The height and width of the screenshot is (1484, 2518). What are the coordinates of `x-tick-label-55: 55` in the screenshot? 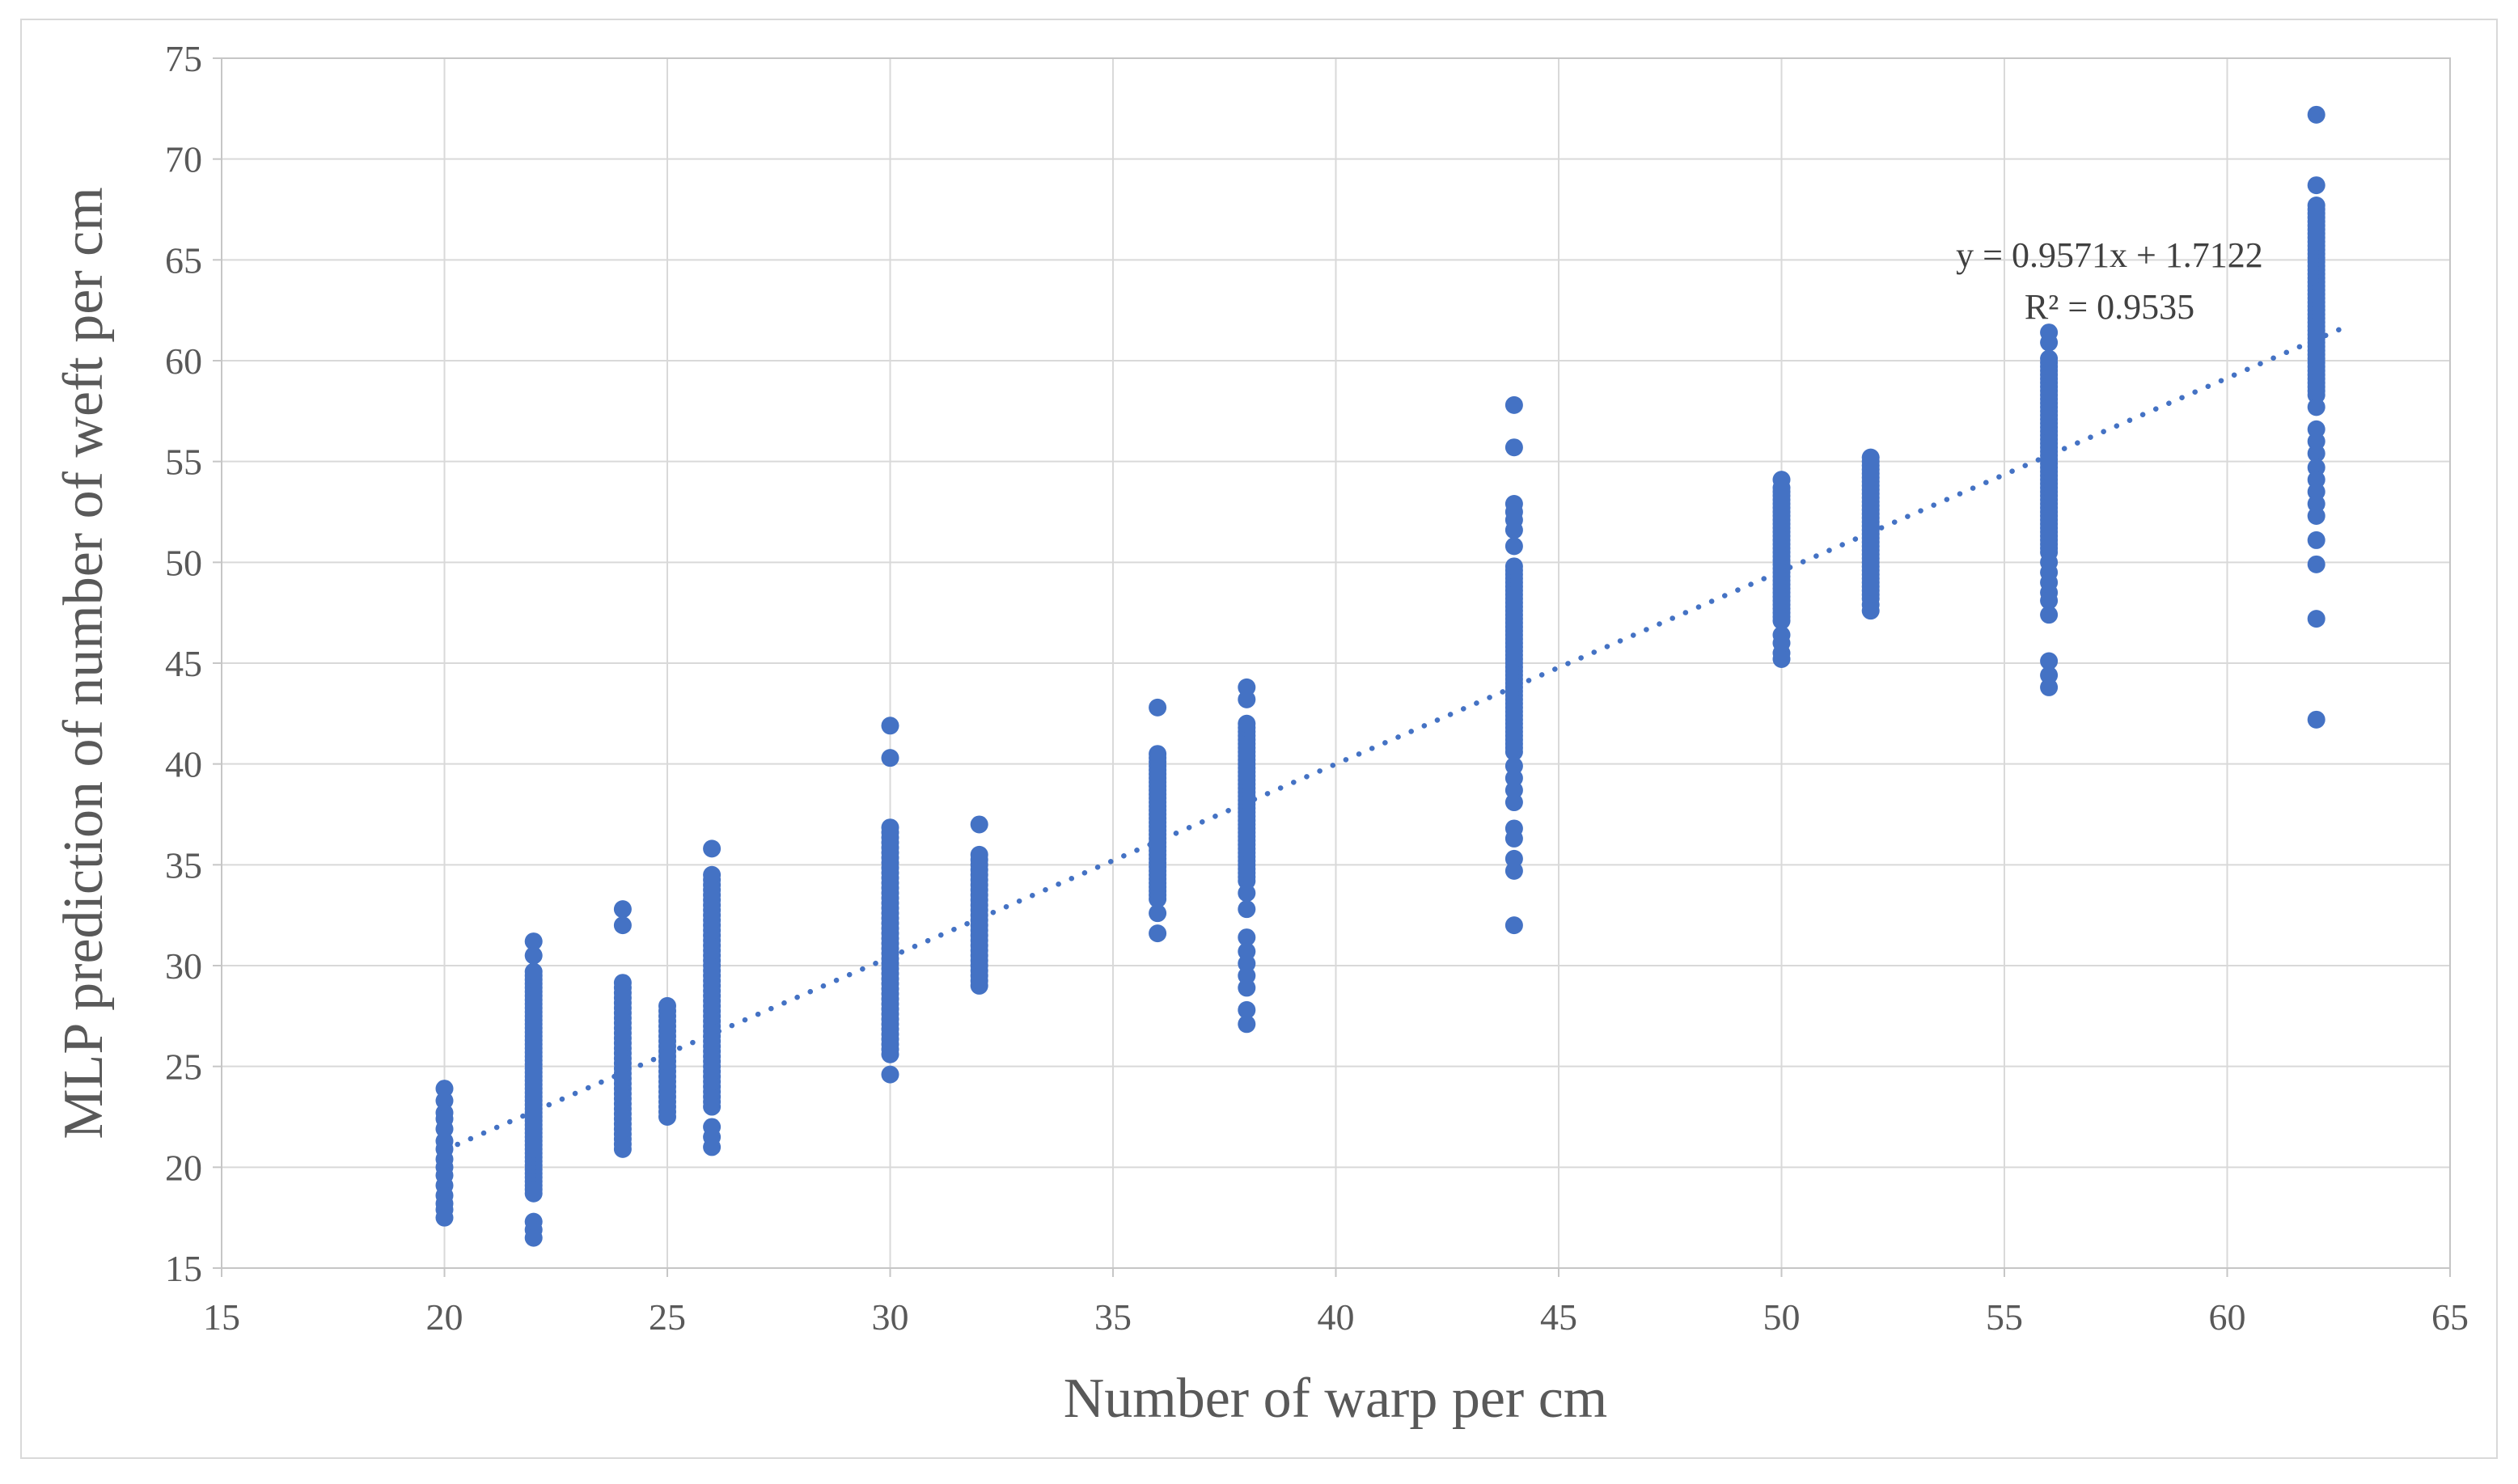 It's located at (2005, 1317).